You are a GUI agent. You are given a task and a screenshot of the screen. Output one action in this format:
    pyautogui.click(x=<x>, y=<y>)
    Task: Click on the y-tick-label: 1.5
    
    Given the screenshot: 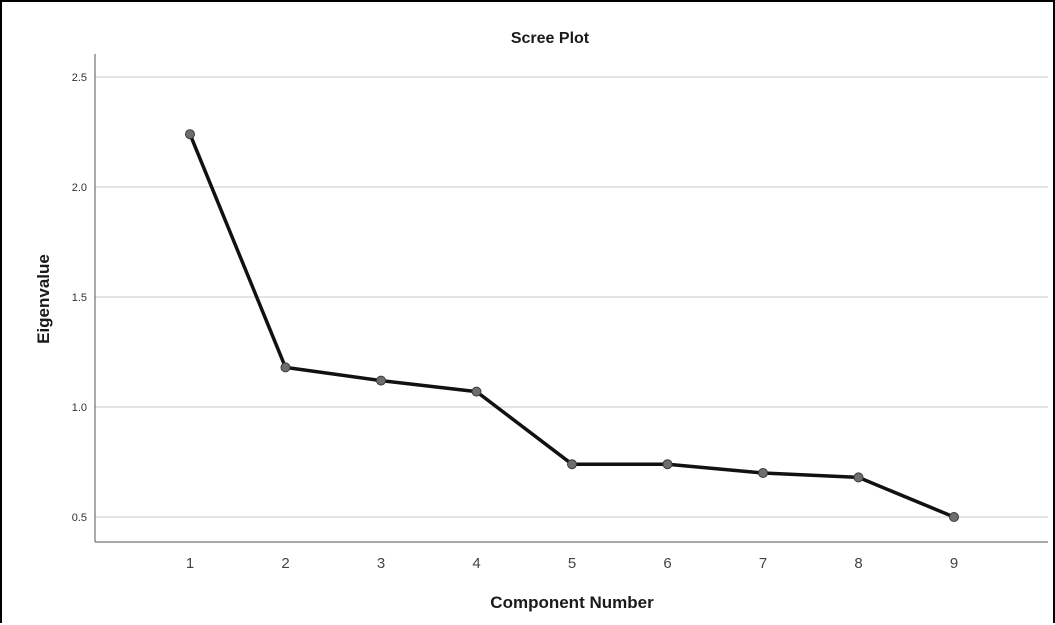 What is the action you would take?
    pyautogui.click(x=79, y=298)
    